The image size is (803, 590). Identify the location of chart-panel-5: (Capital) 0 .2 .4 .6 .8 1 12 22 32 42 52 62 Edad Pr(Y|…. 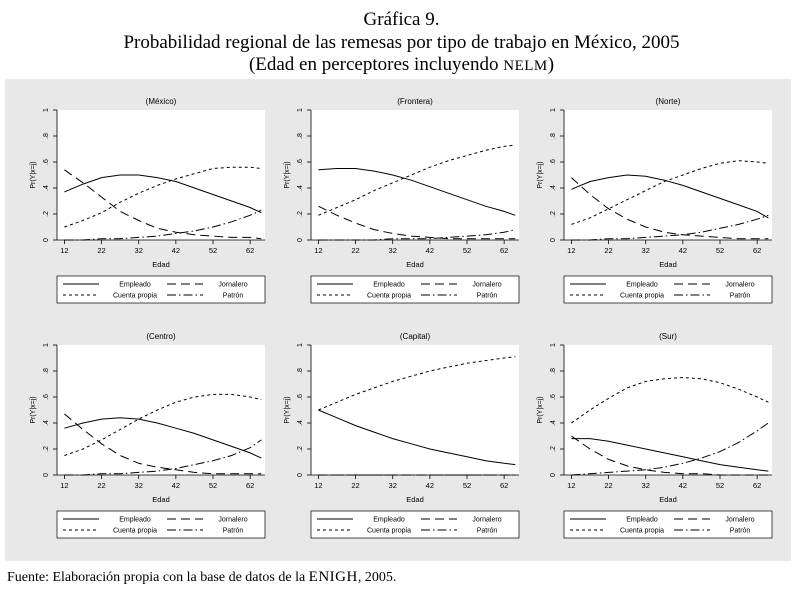
(402, 435).